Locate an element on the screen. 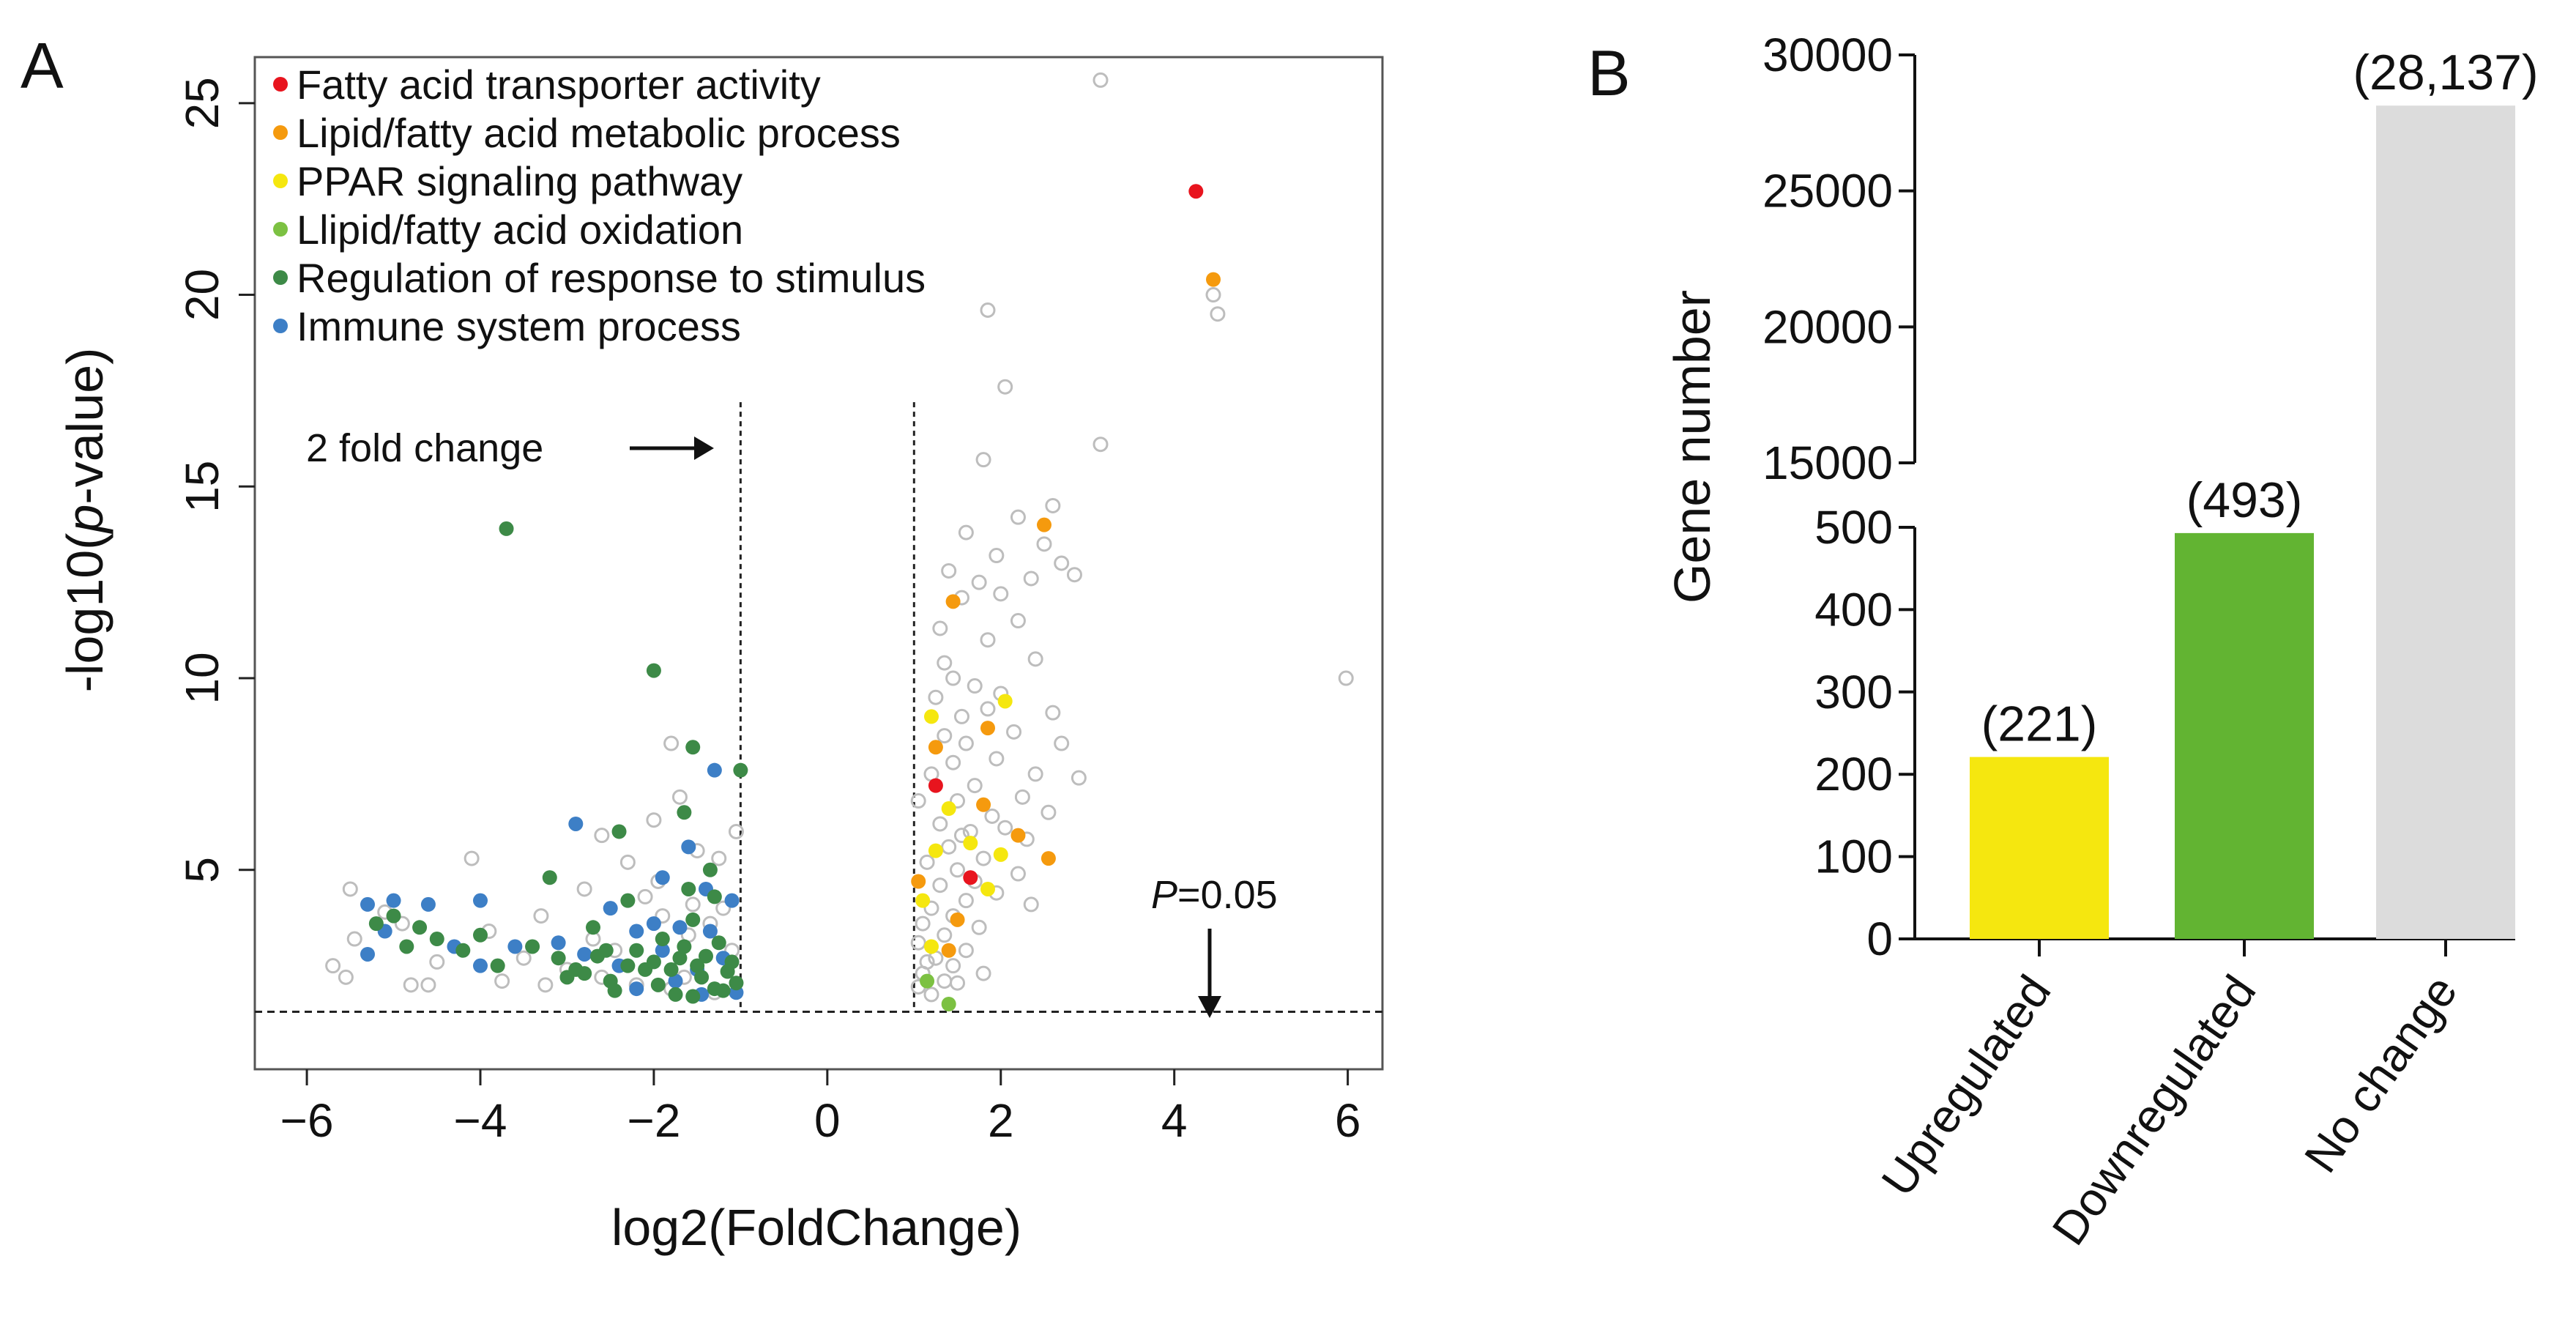 This screenshot has height=1319, width=2576. bar-y-tick-label: 15000 is located at coordinates (1827, 462).